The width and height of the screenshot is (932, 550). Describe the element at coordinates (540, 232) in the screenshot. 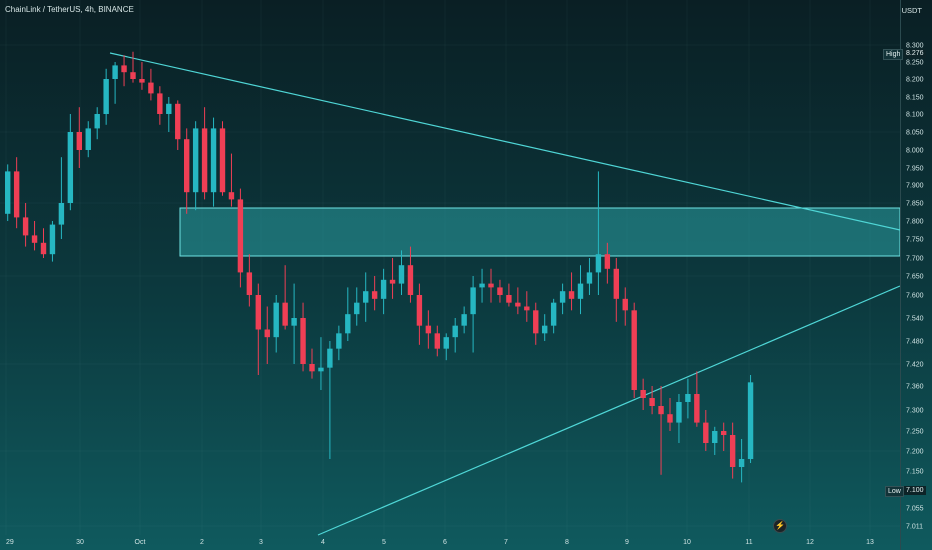

I see `resistance-zone` at that location.